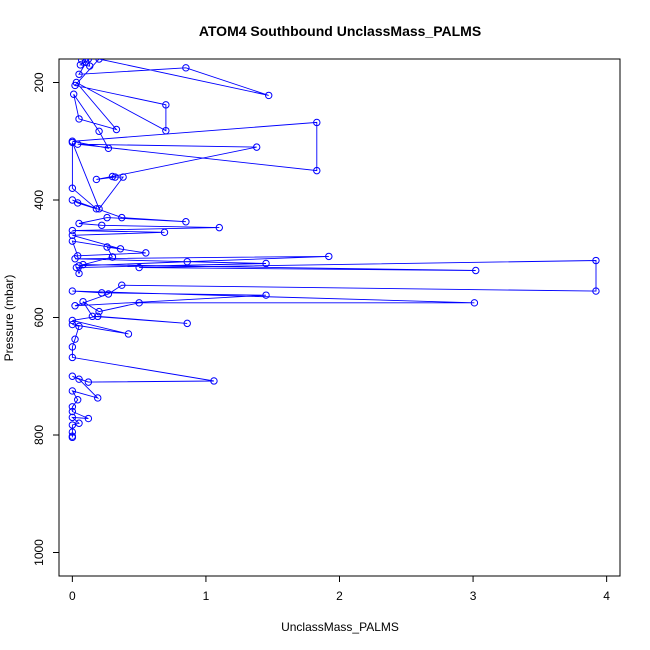 The height and width of the screenshot is (650, 650). What do you see at coordinates (206, 596) in the screenshot?
I see `x-tick-label: 1` at bounding box center [206, 596].